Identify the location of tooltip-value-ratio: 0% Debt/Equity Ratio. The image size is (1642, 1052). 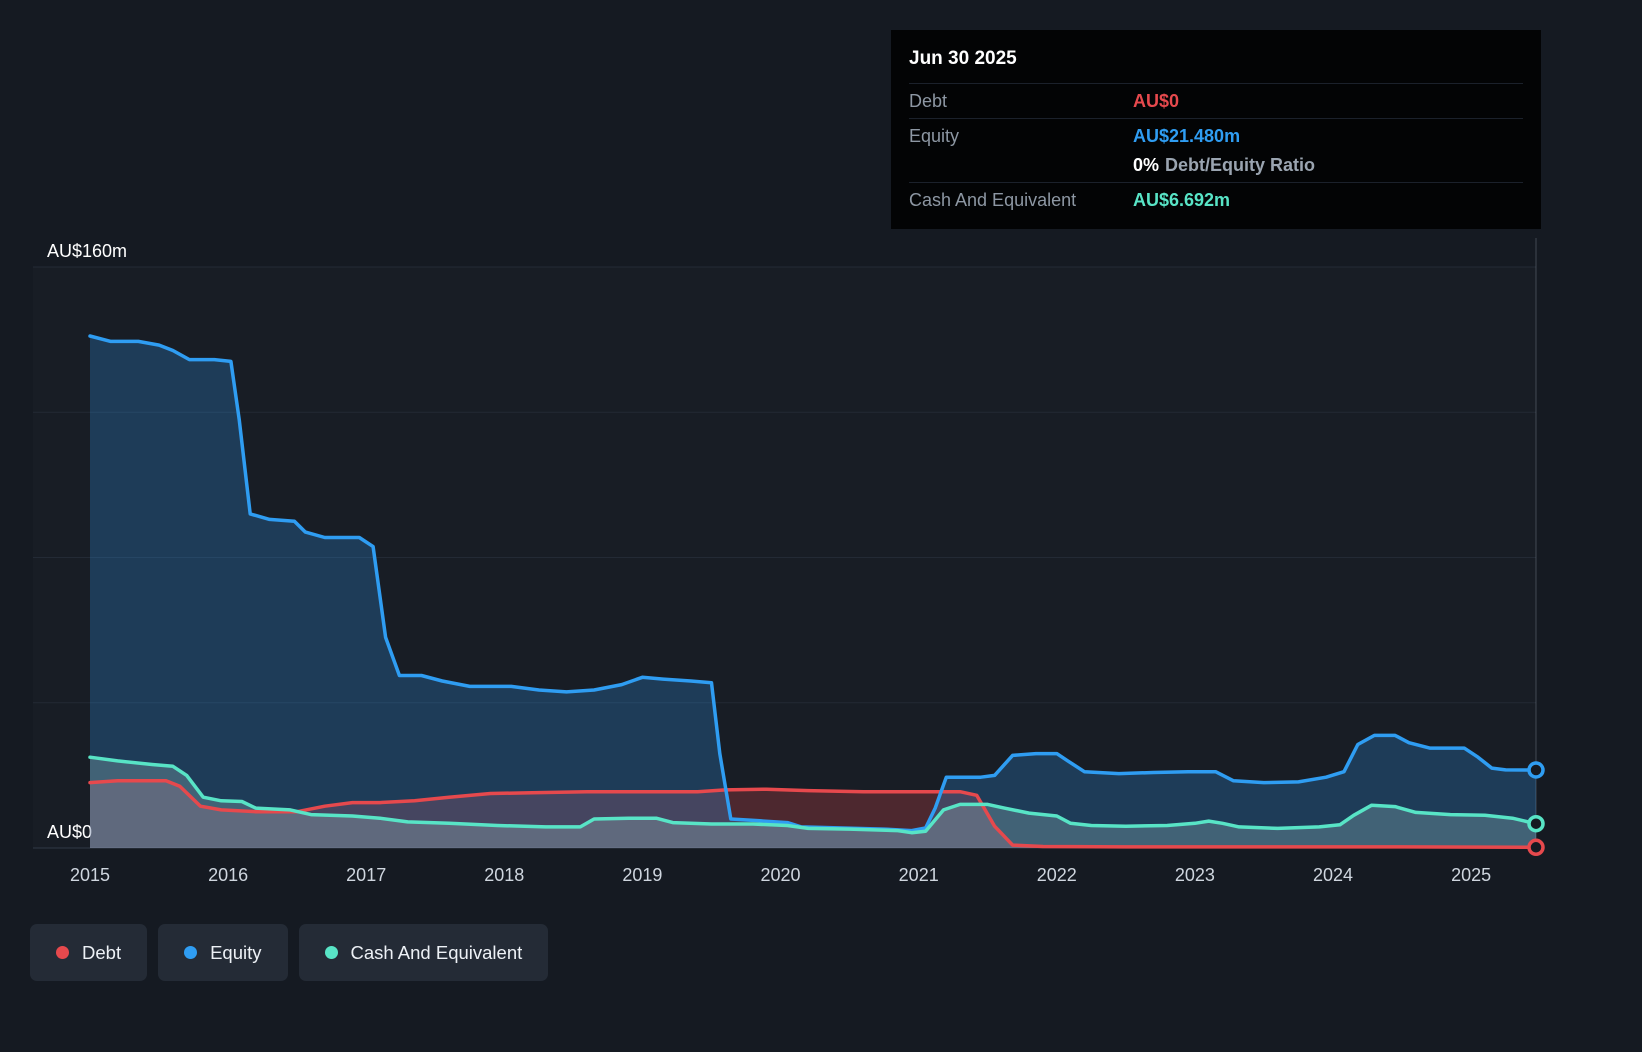
(1224, 165).